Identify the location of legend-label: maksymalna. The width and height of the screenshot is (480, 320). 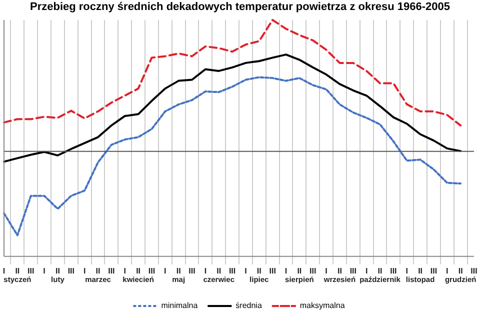
(323, 305).